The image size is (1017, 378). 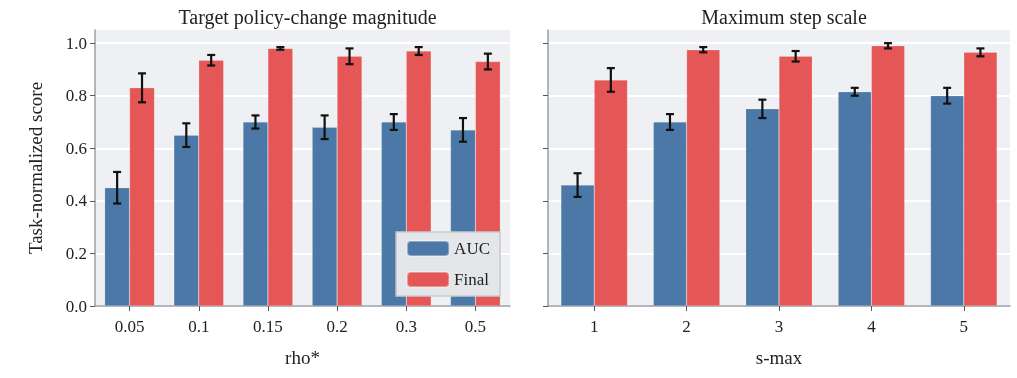 I want to click on x-tick-label: 0.5, so click(x=475, y=326).